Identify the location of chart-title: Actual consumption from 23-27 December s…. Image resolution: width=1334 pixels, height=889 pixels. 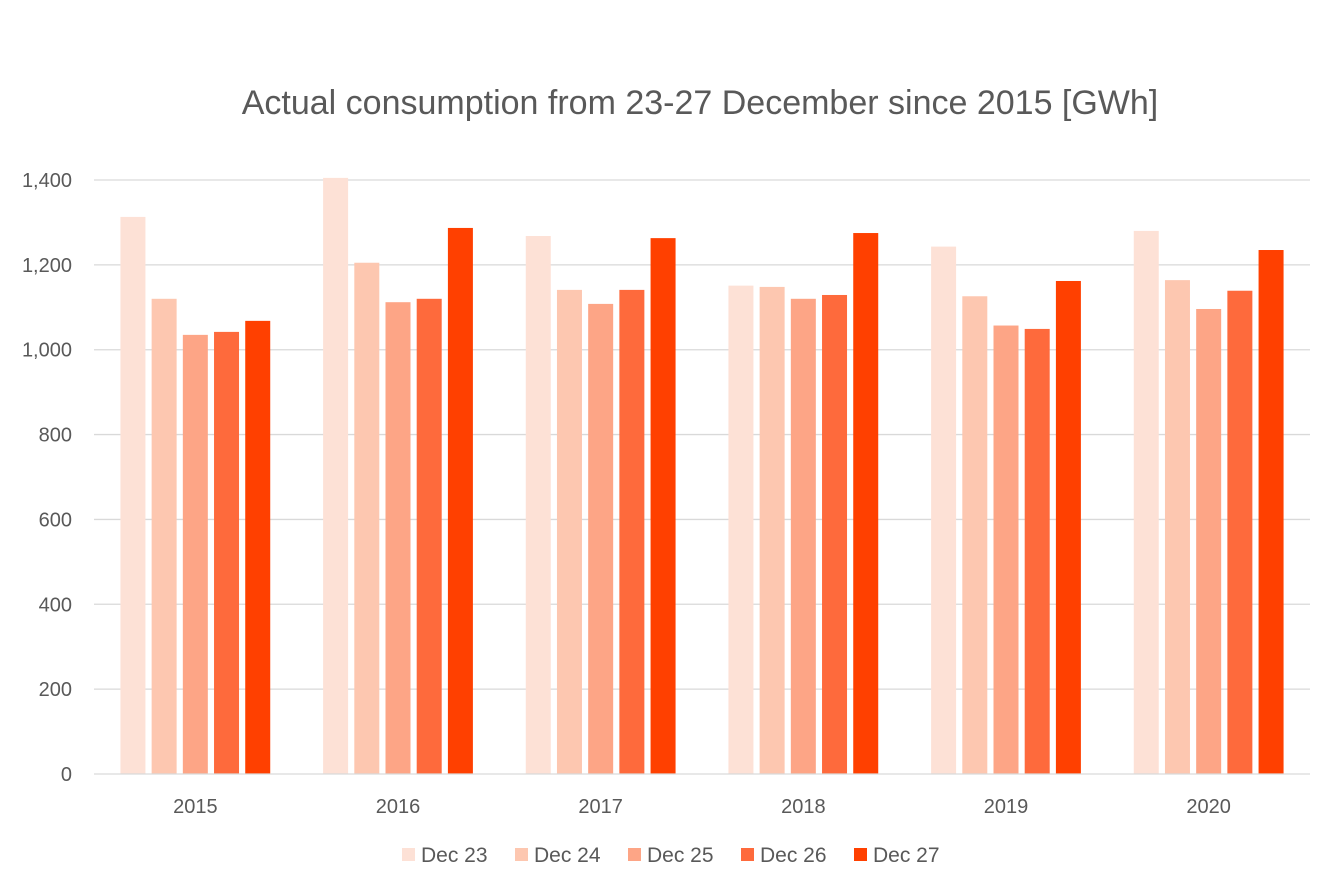
(700, 103).